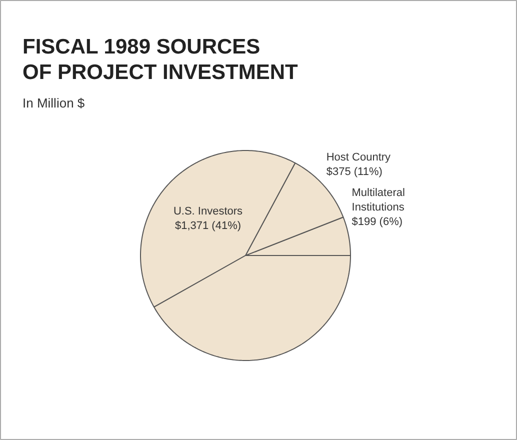 The width and height of the screenshot is (517, 440). Describe the element at coordinates (354, 172) in the screenshot. I see `data-label: $375 (11%)` at that location.